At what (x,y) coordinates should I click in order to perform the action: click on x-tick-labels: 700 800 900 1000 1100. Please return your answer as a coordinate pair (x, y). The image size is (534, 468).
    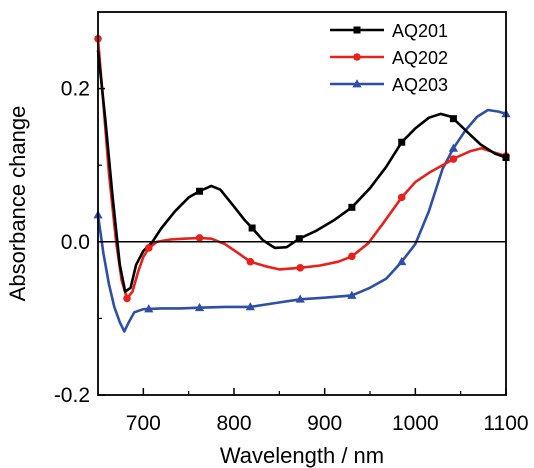
    Looking at the image, I should click on (327, 423).